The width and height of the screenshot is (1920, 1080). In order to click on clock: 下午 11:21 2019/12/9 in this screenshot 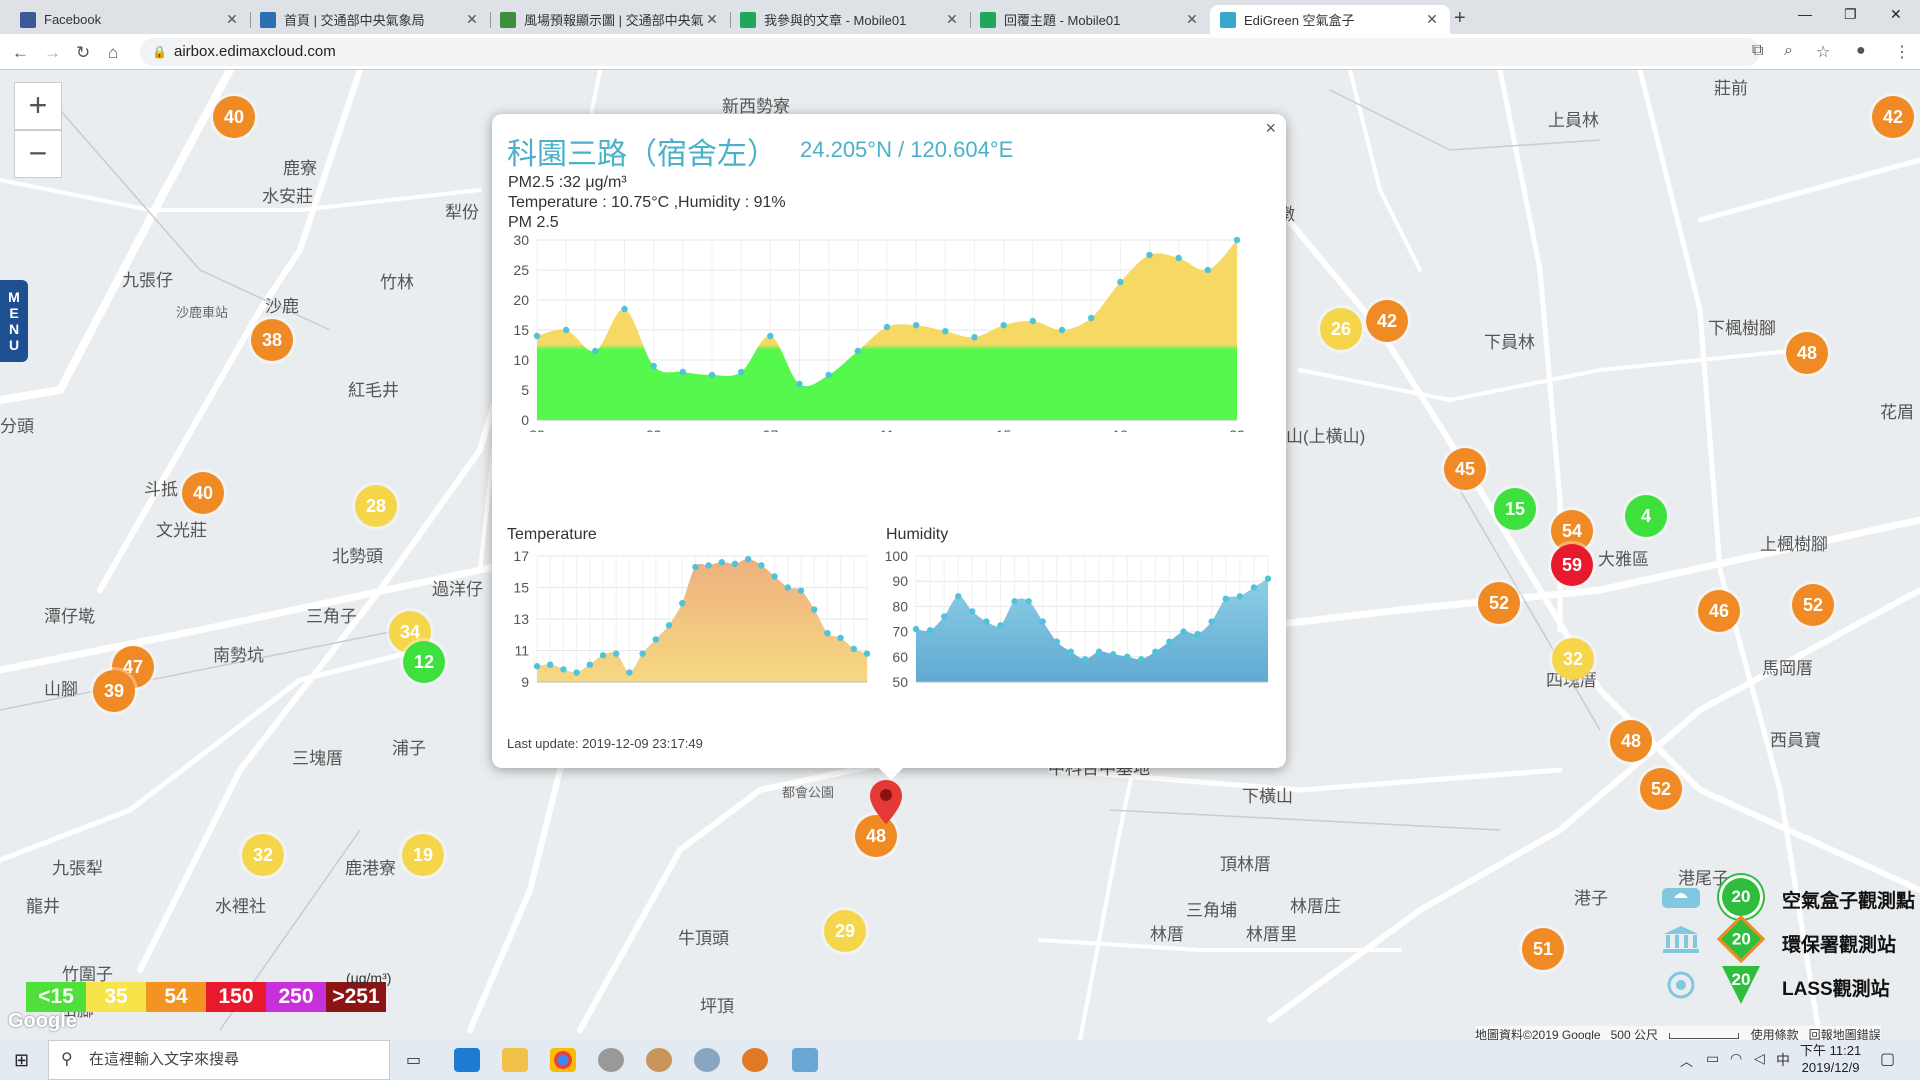, I will do `click(1830, 1059)`.